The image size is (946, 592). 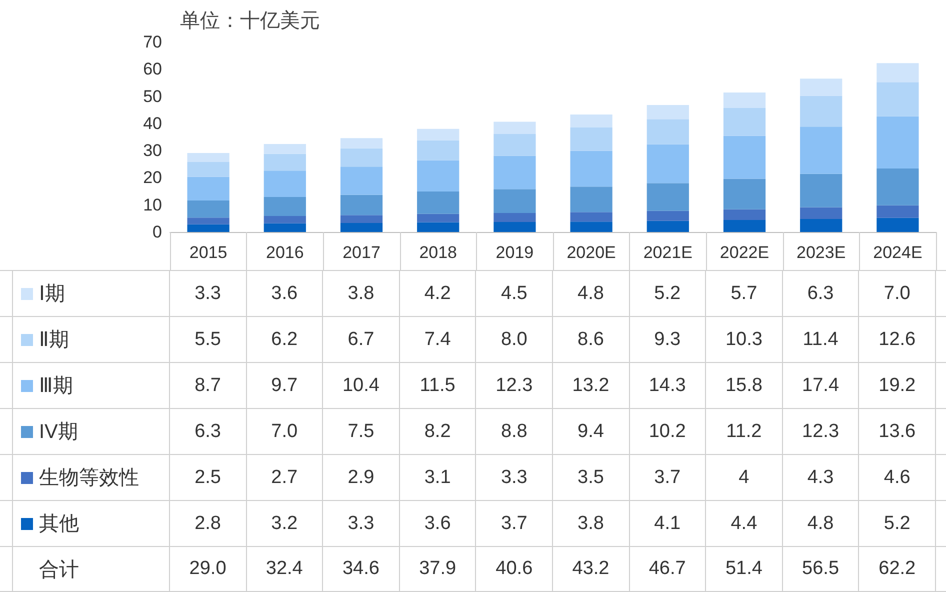 I want to click on data-label: 4, so click(x=744, y=477).